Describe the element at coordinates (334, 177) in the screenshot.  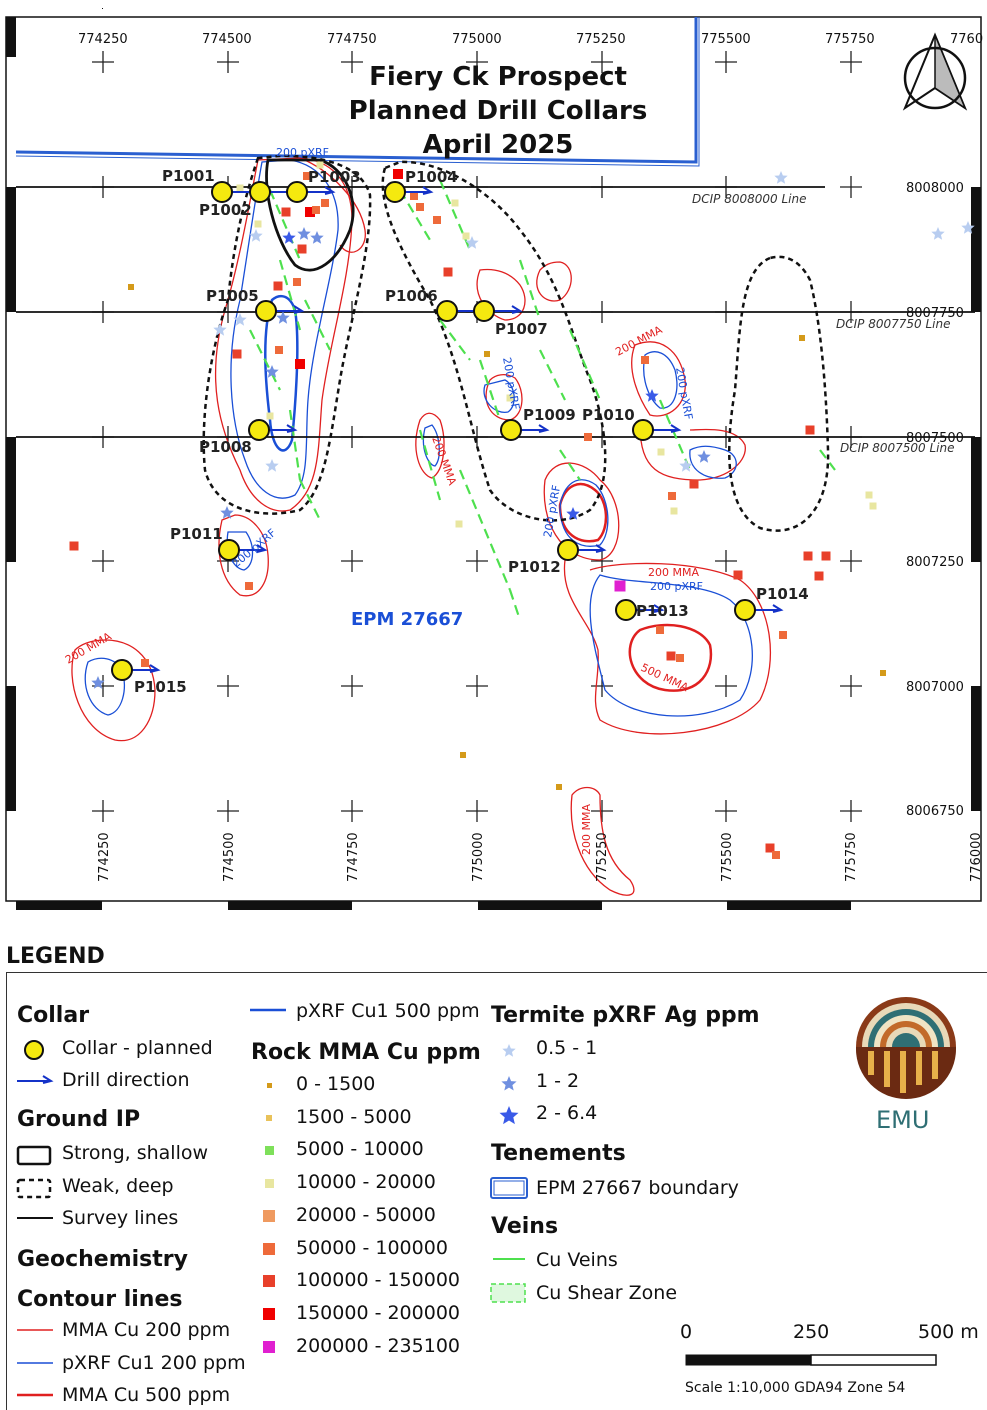
I see `collar-label: P1003` at that location.